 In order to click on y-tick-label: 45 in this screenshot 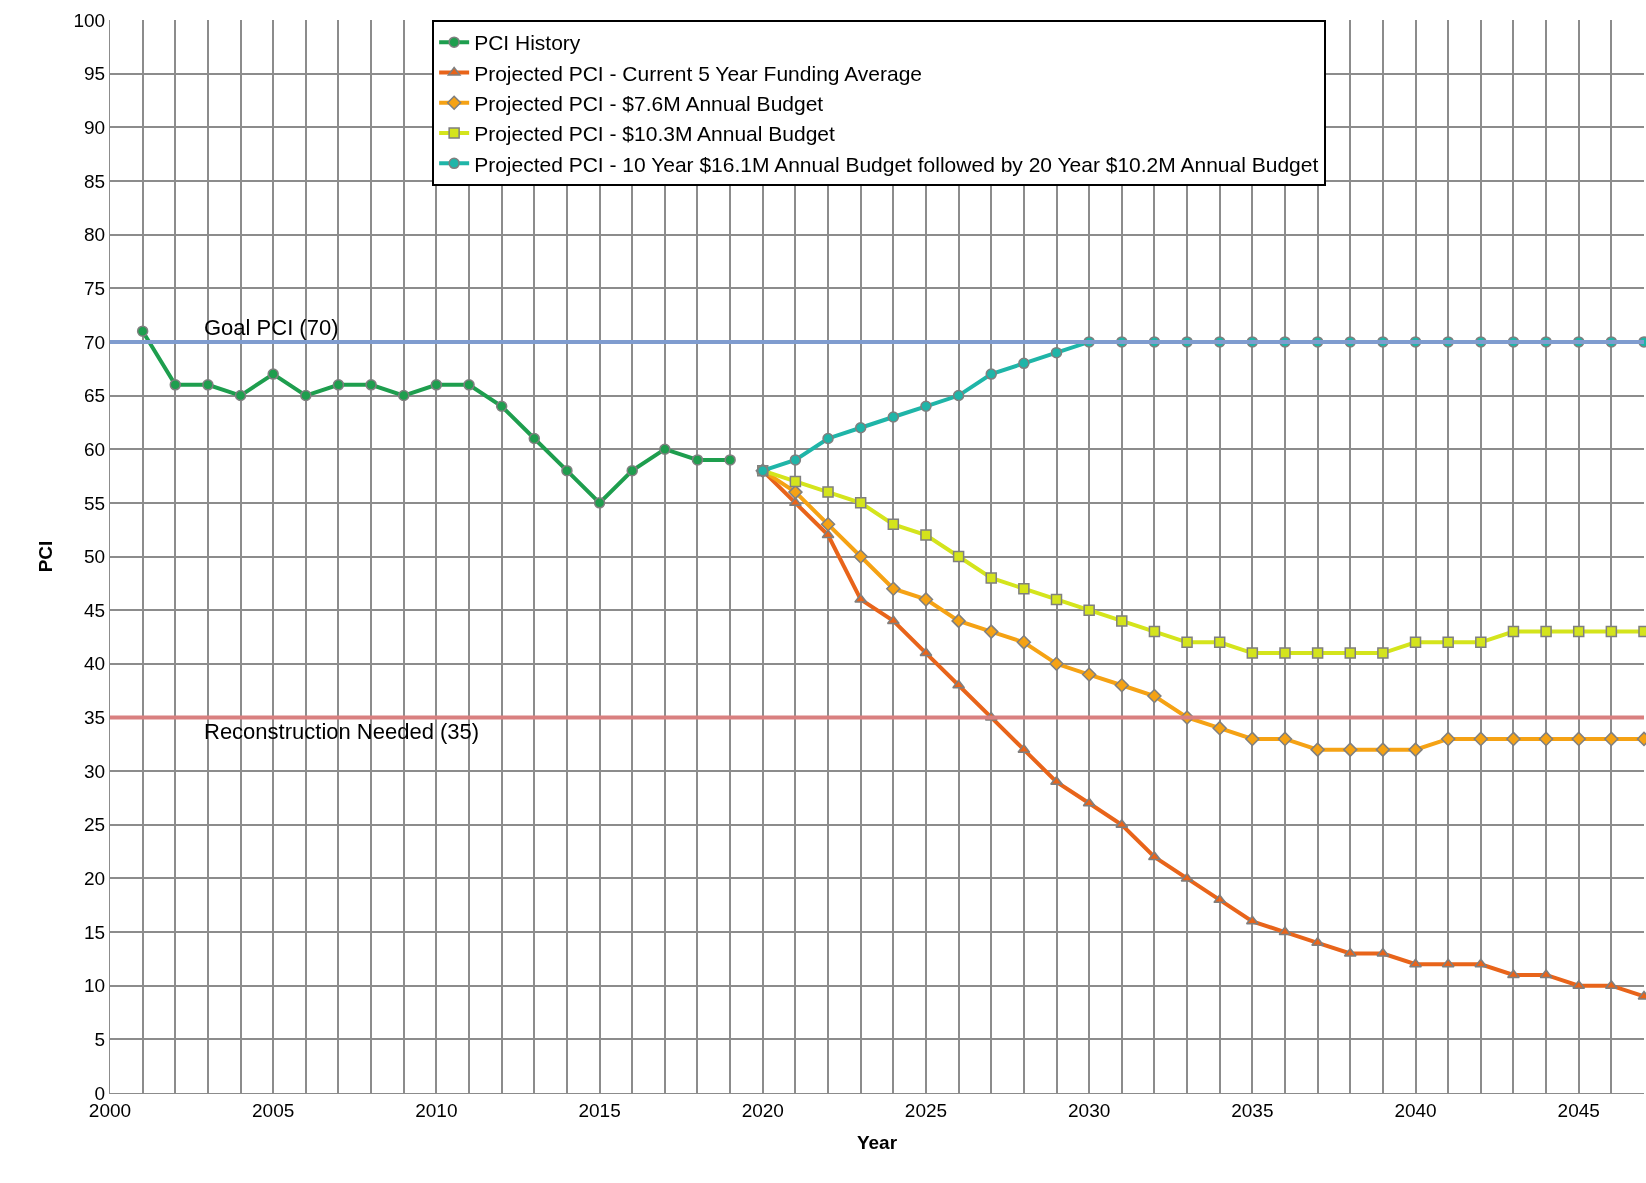, I will do `click(95, 610)`.